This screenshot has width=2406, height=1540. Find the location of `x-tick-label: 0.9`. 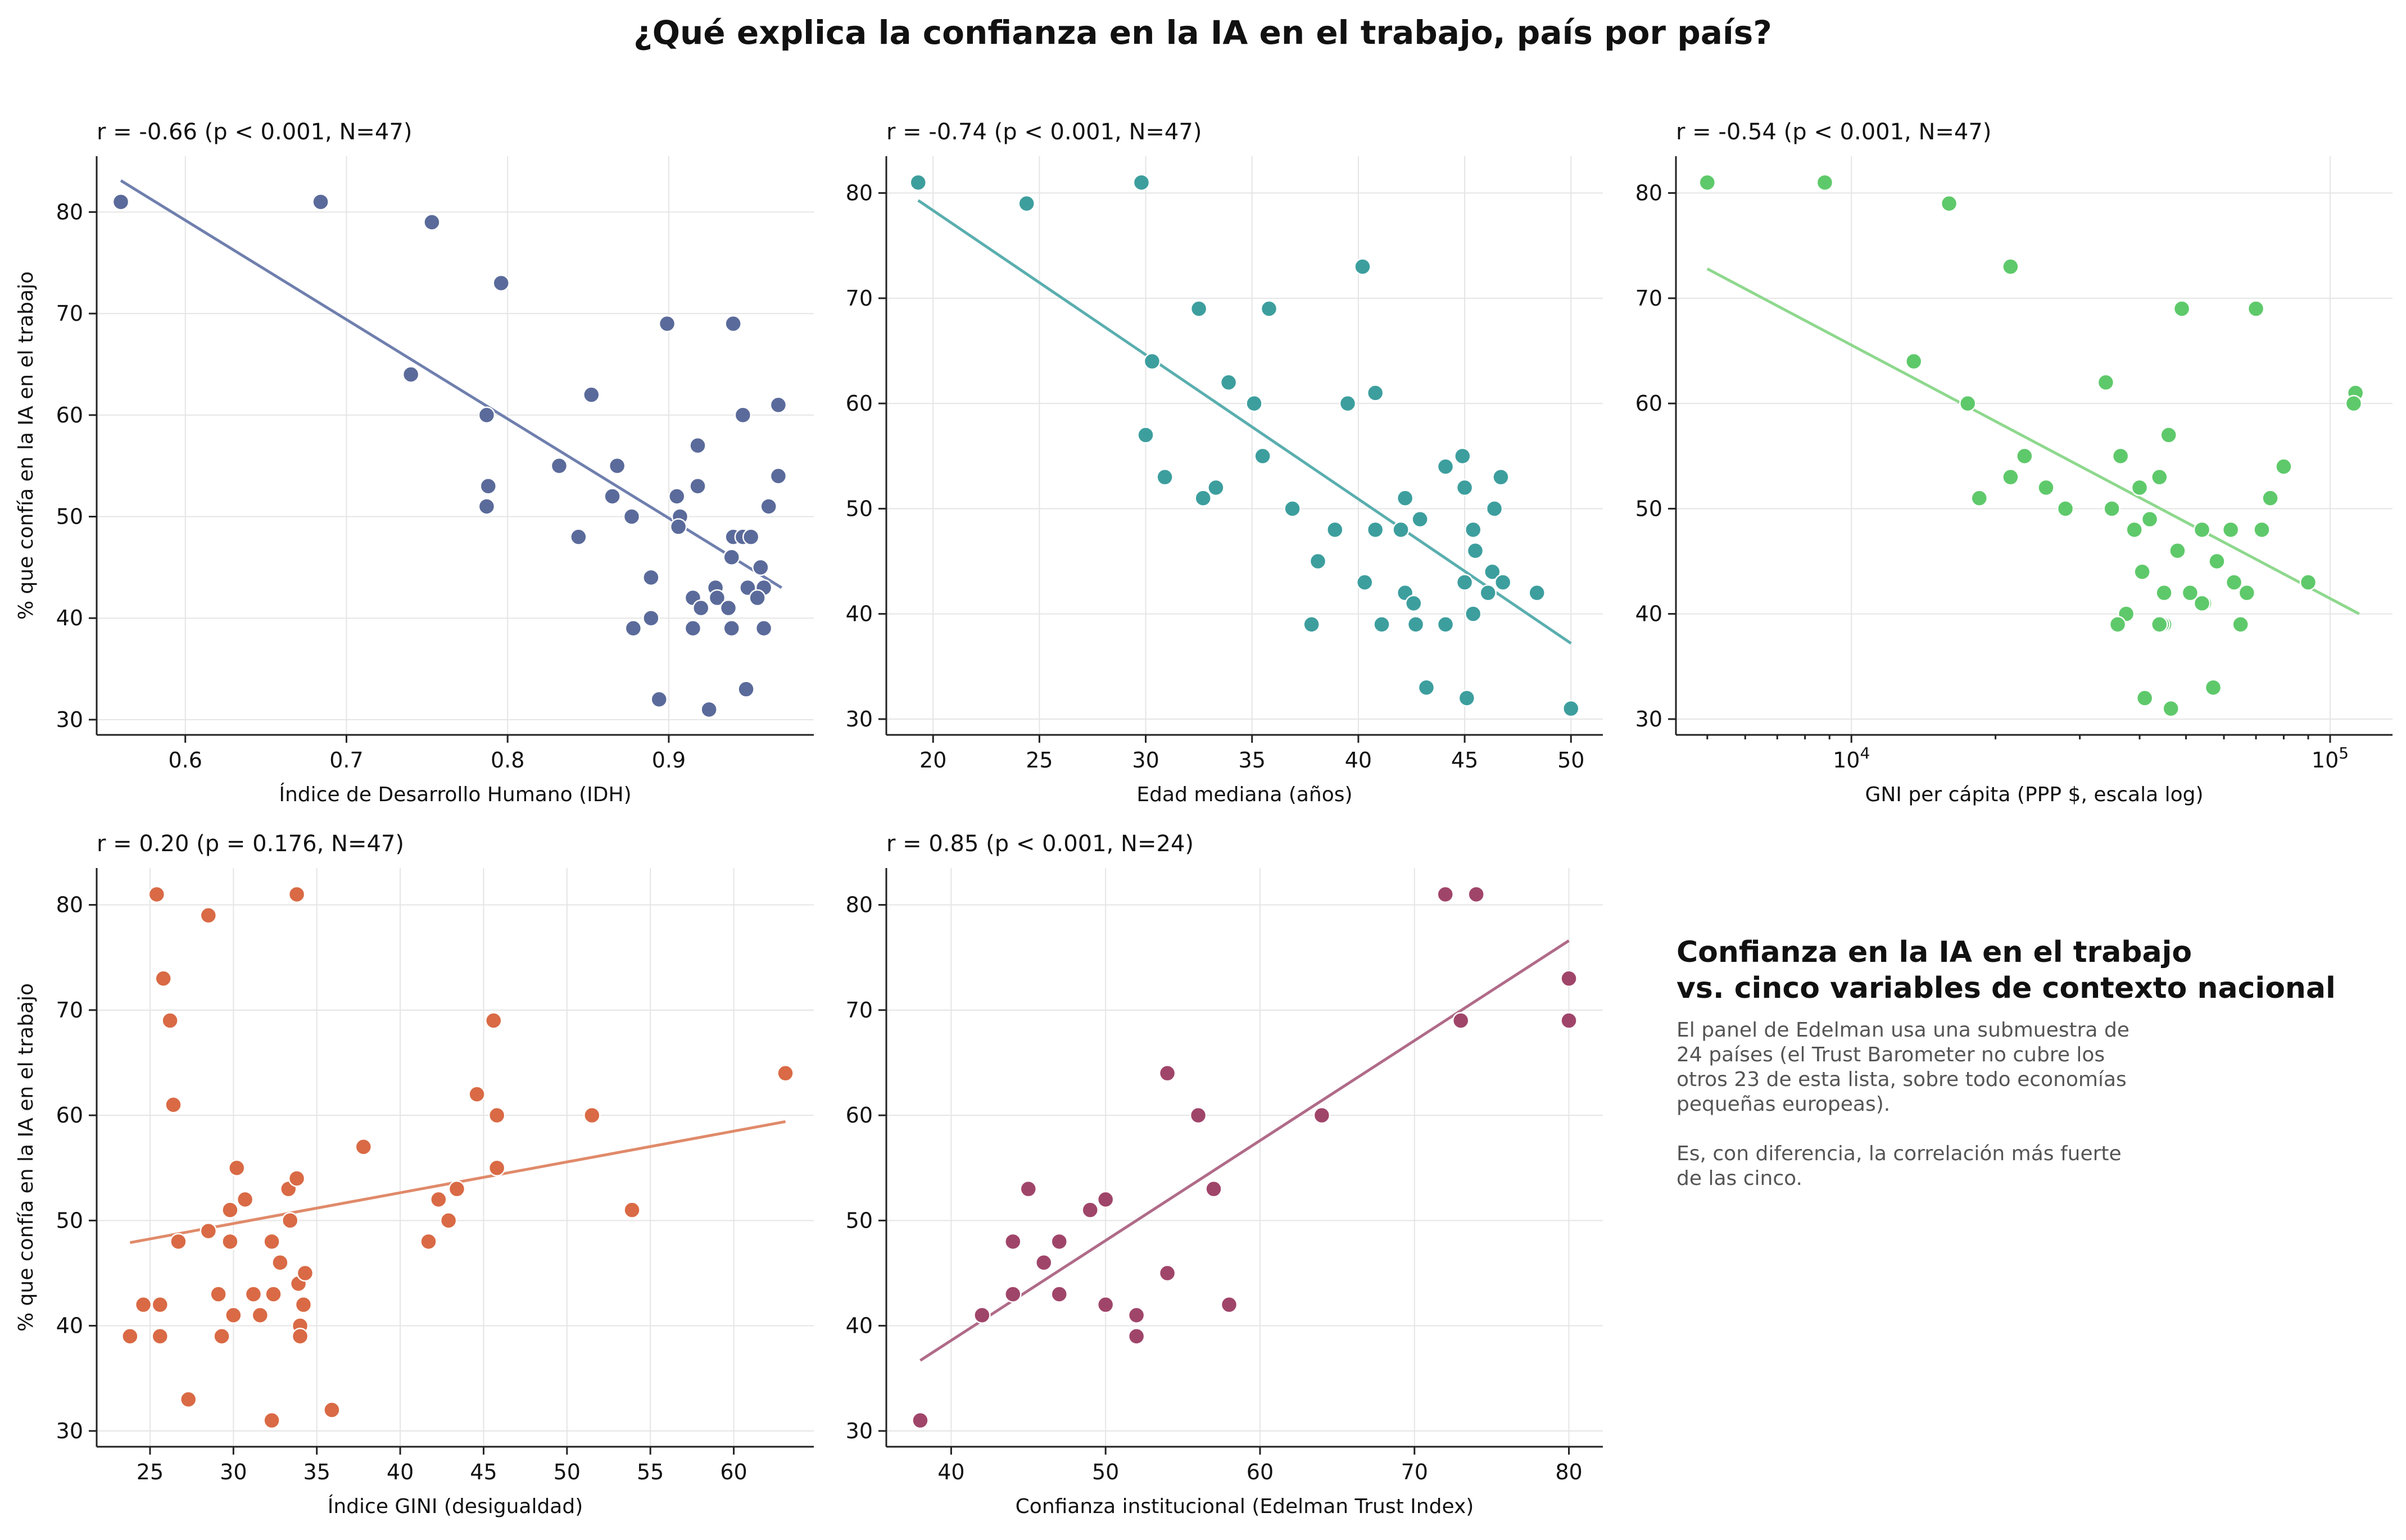

x-tick-label: 0.9 is located at coordinates (669, 760).